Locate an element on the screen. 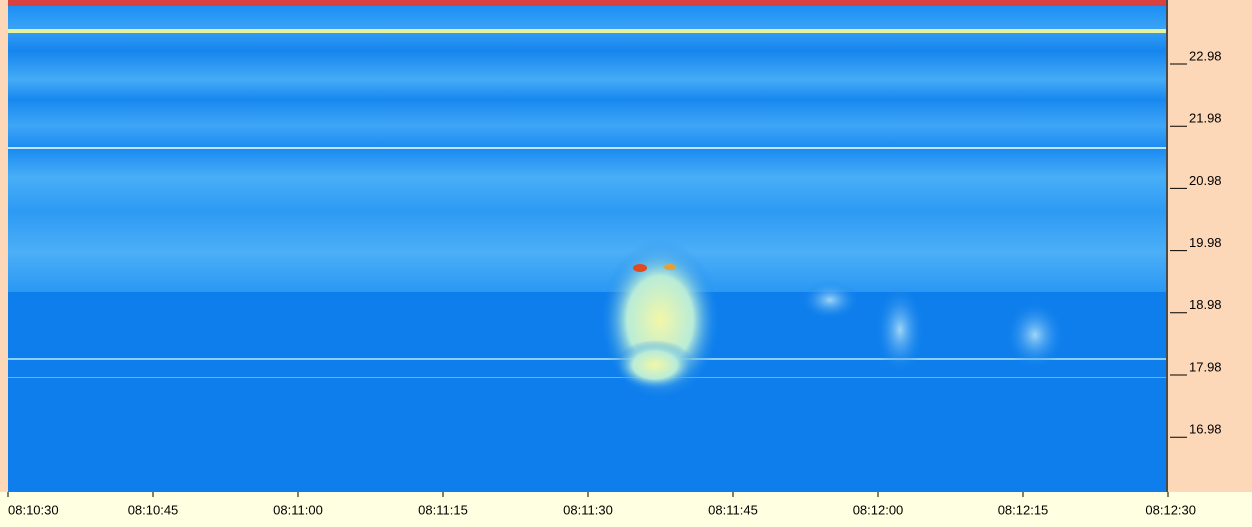  x-tick-label: 08:12:30 is located at coordinates (1170, 509).